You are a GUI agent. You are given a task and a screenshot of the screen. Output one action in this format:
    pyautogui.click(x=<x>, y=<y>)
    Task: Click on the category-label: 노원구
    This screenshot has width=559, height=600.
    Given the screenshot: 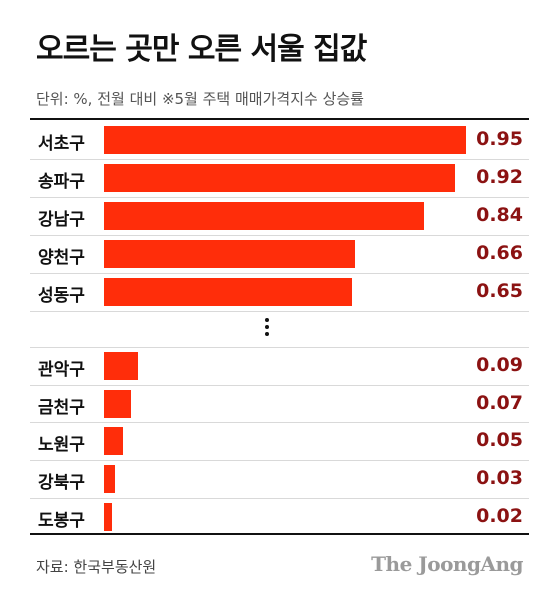 What is the action you would take?
    pyautogui.click(x=61, y=445)
    